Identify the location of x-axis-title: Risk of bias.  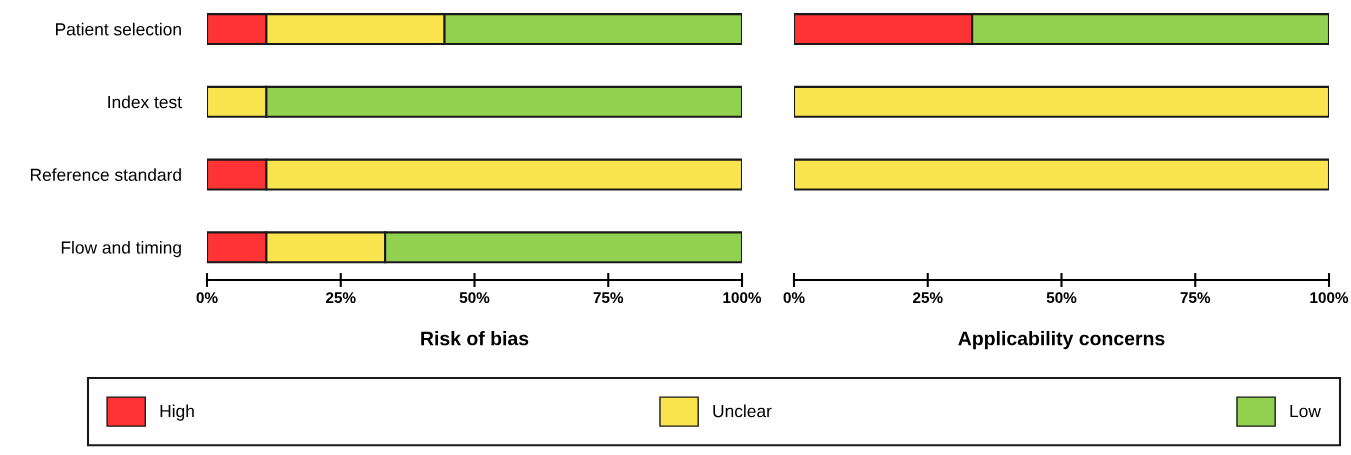
(475, 338).